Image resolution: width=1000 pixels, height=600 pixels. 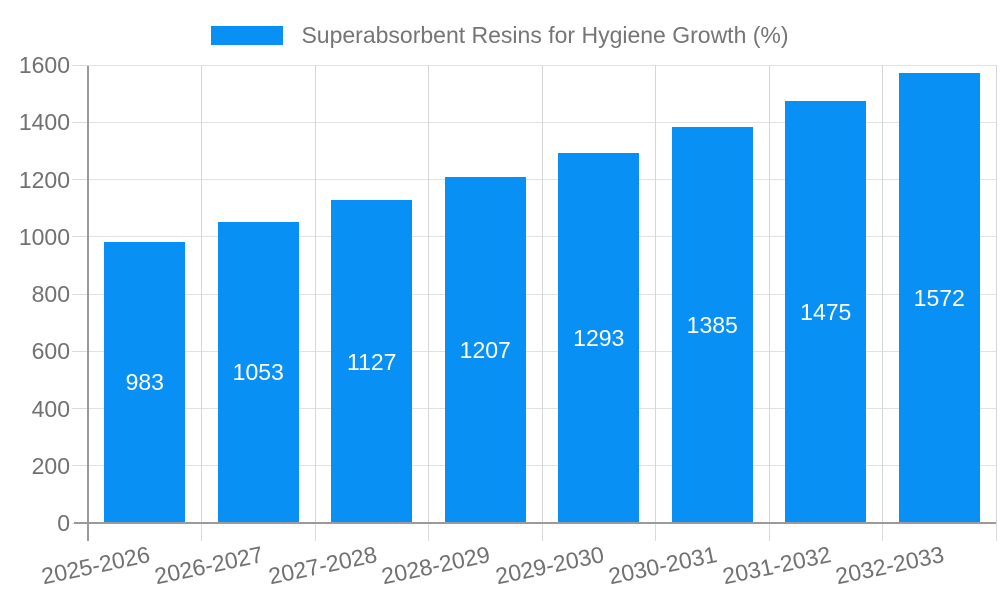 I want to click on bar-value-label: 1572, so click(x=939, y=298).